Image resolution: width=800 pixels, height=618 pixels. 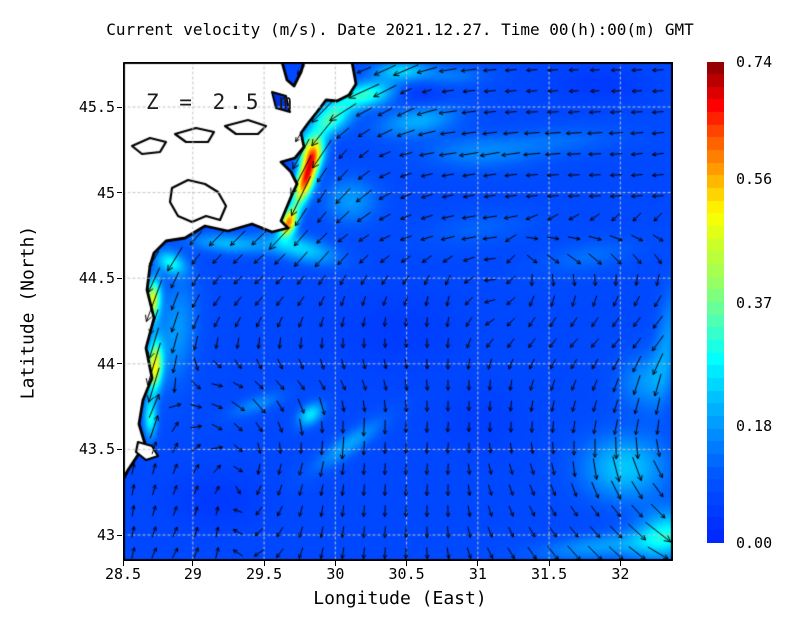 What do you see at coordinates (105, 363) in the screenshot?
I see `y-tick-label: 44` at bounding box center [105, 363].